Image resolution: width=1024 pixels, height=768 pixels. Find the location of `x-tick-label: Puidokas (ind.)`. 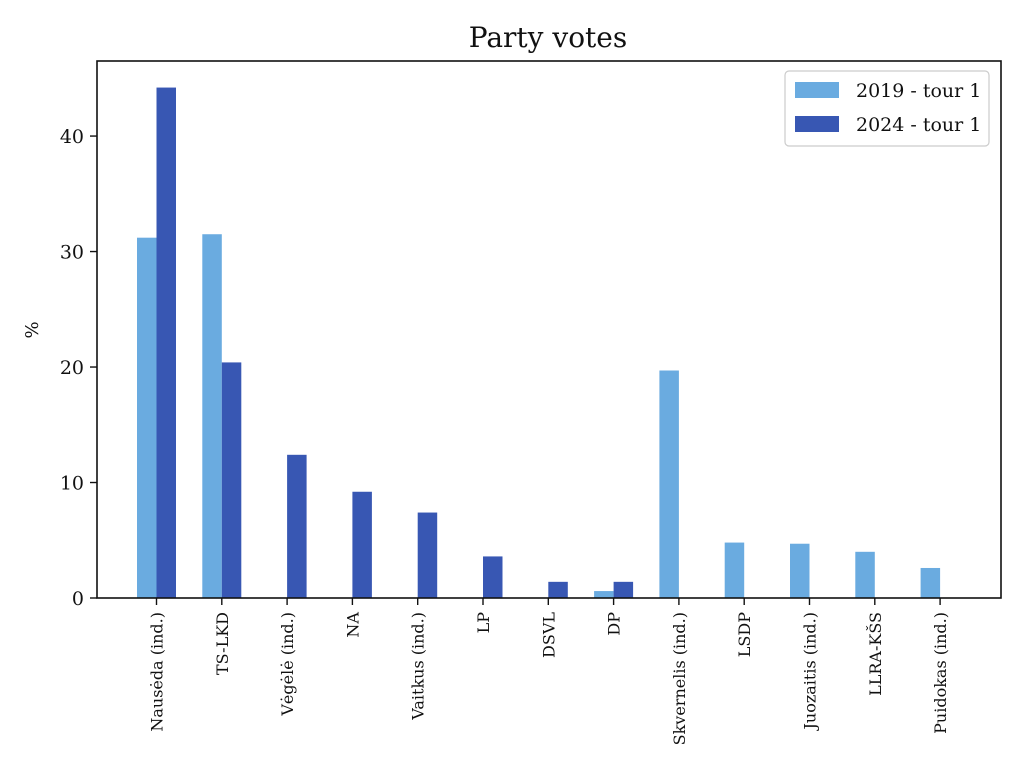

x-tick-label: Puidokas (ind.) is located at coordinates (940, 673).